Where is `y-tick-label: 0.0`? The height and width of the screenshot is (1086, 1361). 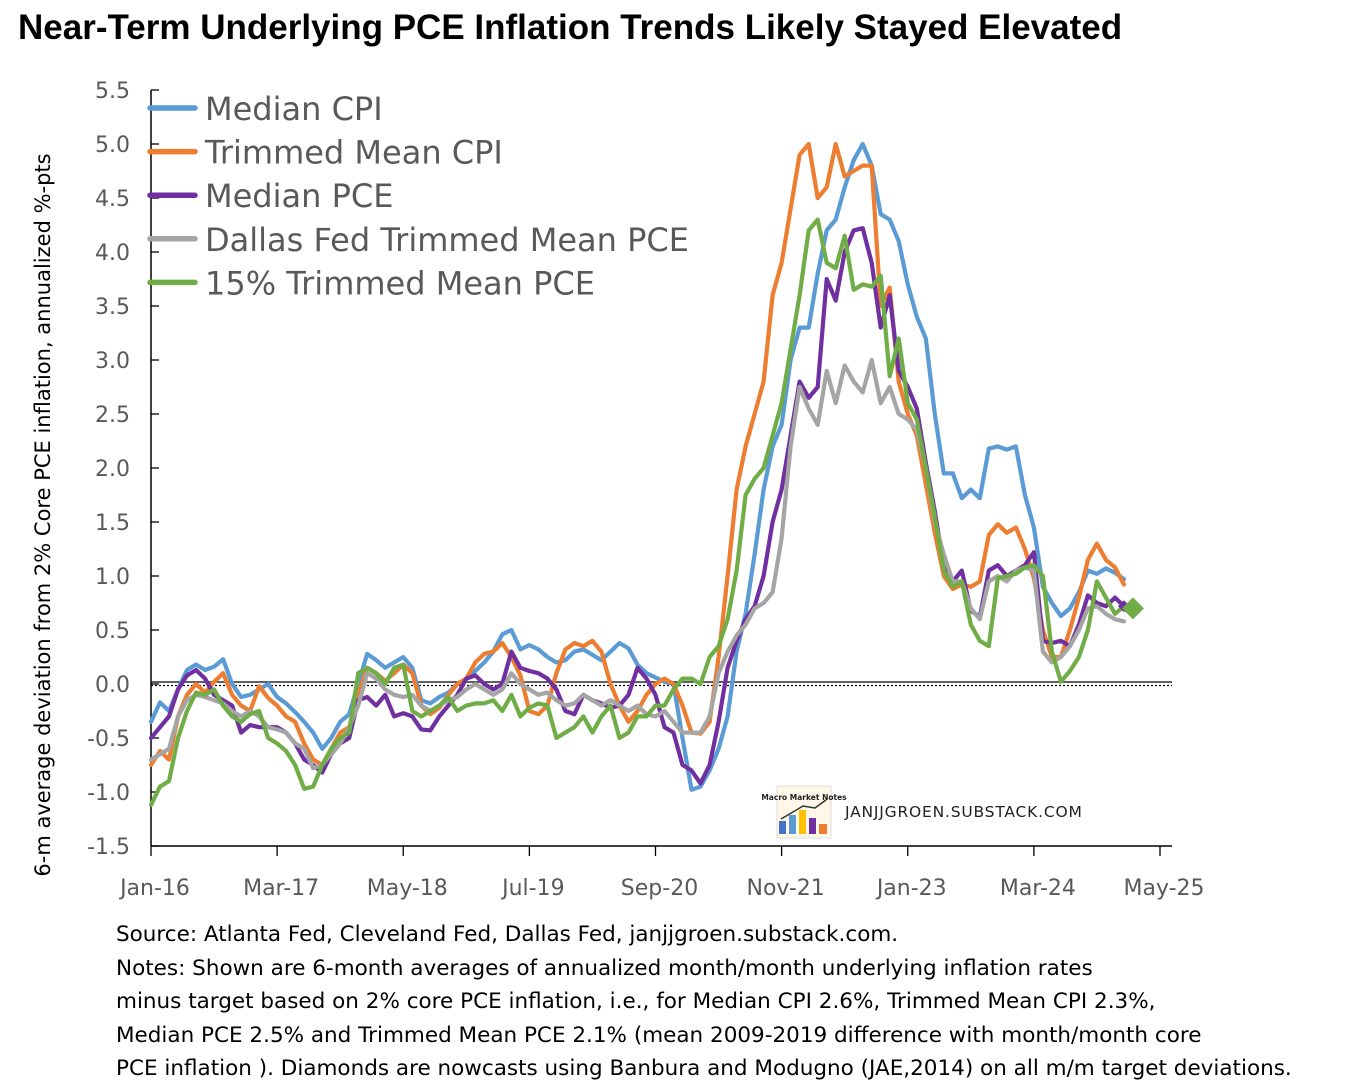
y-tick-label: 0.0 is located at coordinates (112, 685).